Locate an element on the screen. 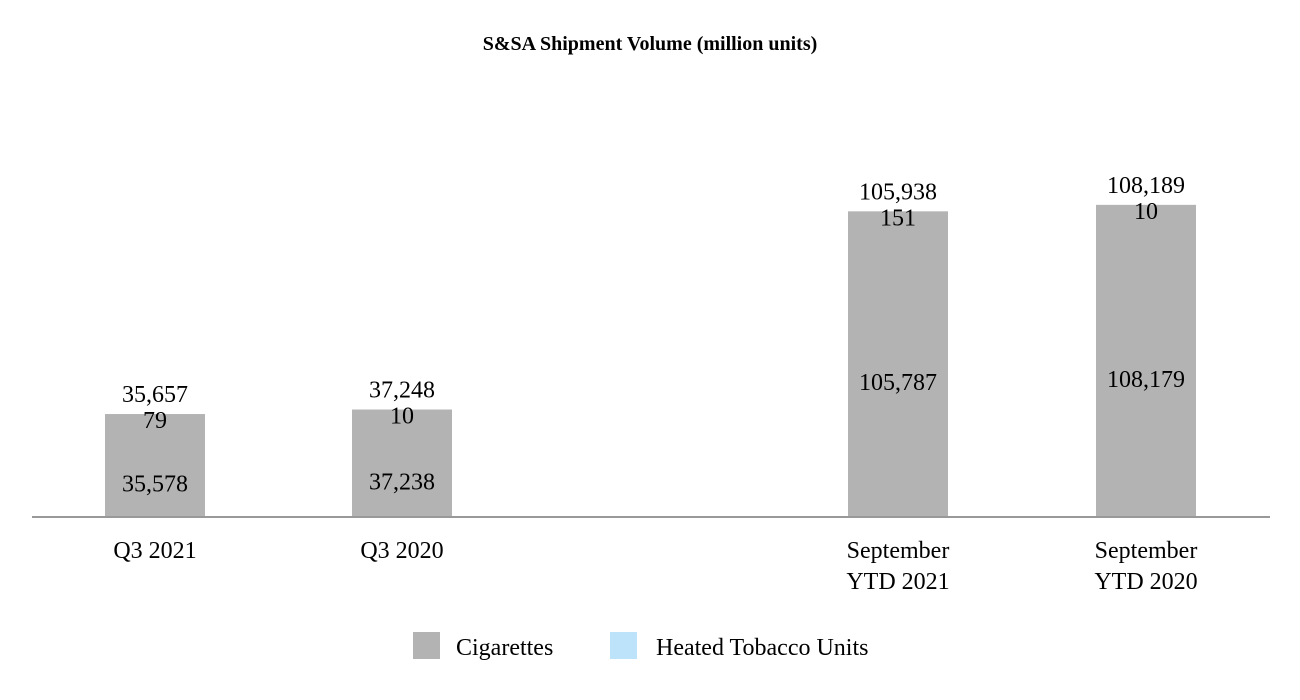 This screenshot has height=700, width=1300. legend: Cigarettes Heated Tobacco Units is located at coordinates (640, 646).